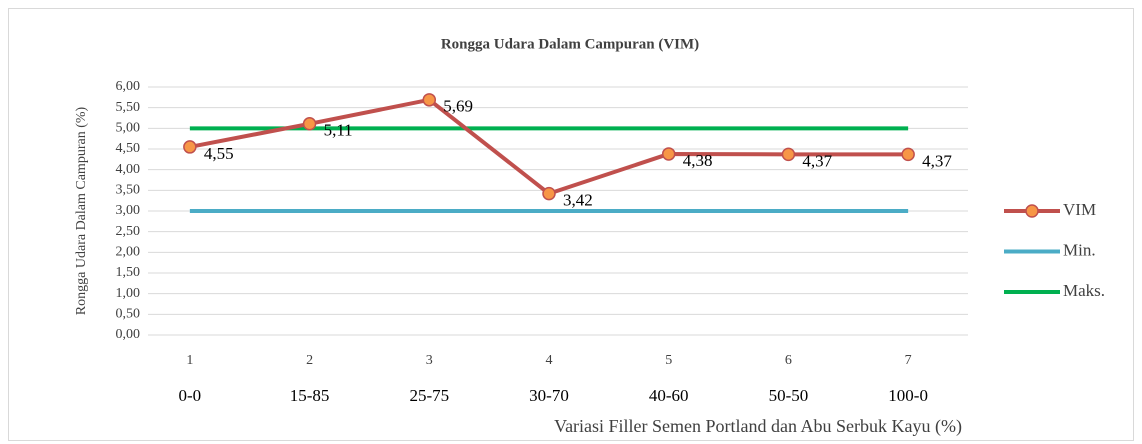 Image resolution: width=1142 pixels, height=444 pixels. I want to click on y-tick-label: 5,50, so click(128, 107).